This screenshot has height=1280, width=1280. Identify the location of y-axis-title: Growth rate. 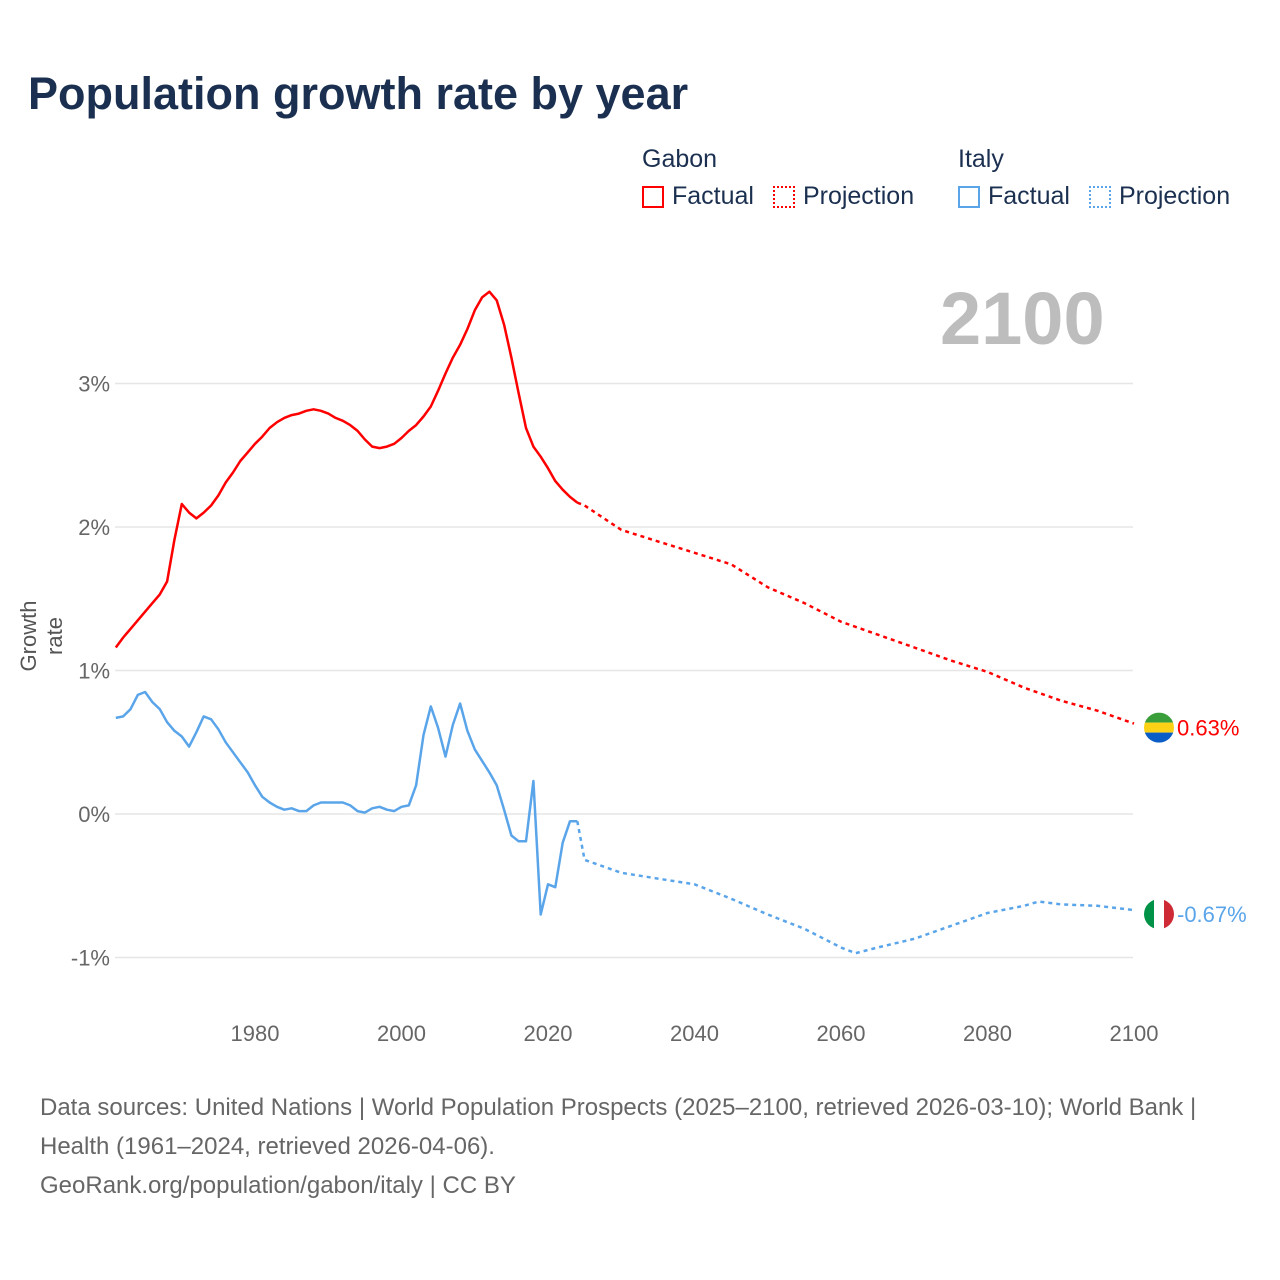
(41, 636).